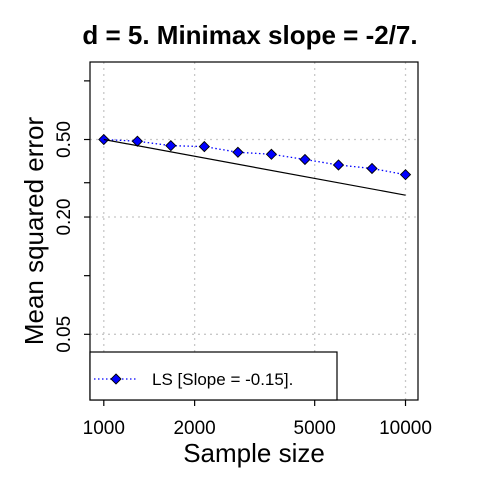  What do you see at coordinates (194, 428) in the screenshot?
I see `x-tick-label: 2000` at bounding box center [194, 428].